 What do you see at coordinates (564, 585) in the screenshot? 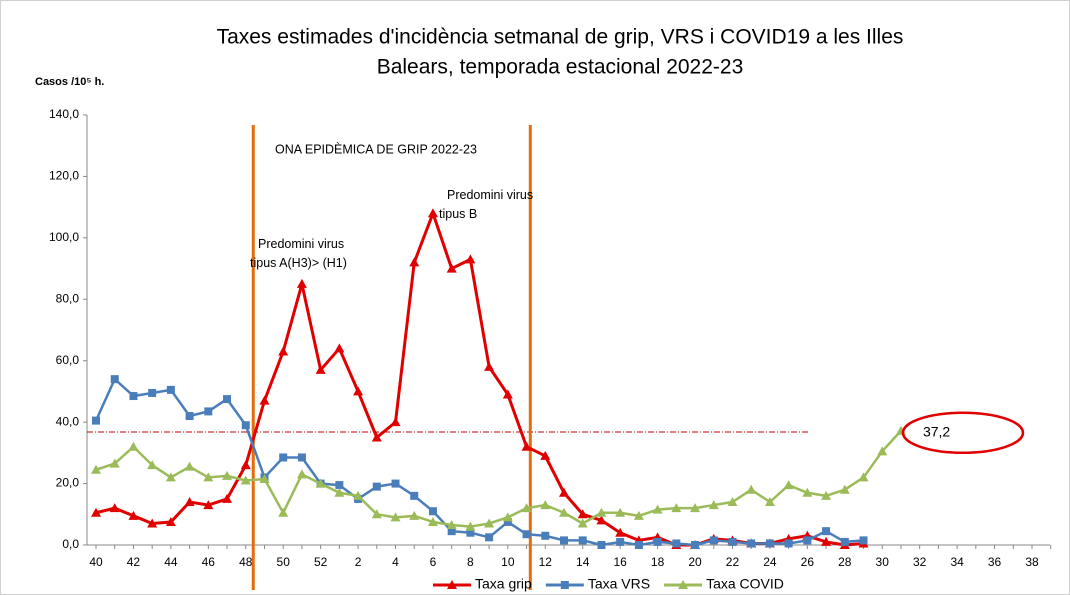
I see `legend-marker` at bounding box center [564, 585].